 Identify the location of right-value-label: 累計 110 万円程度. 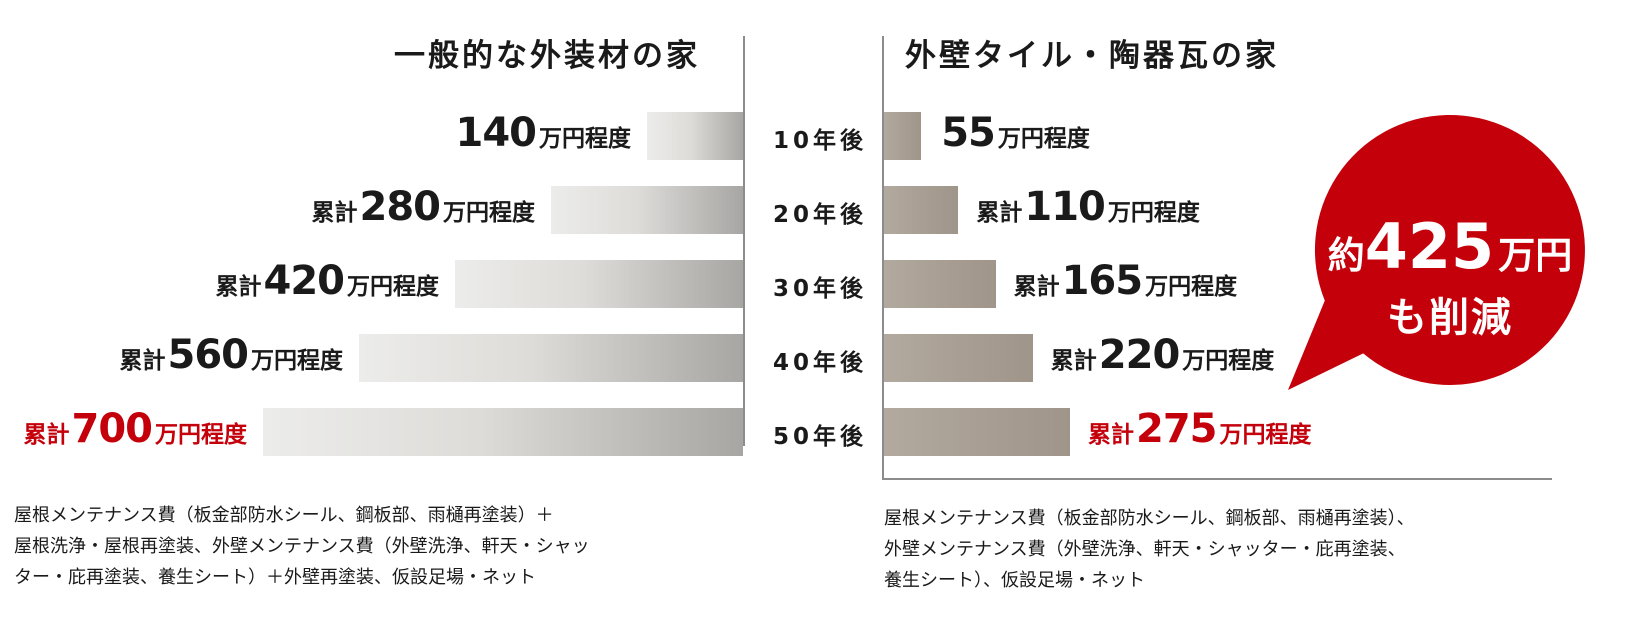
(1088, 207).